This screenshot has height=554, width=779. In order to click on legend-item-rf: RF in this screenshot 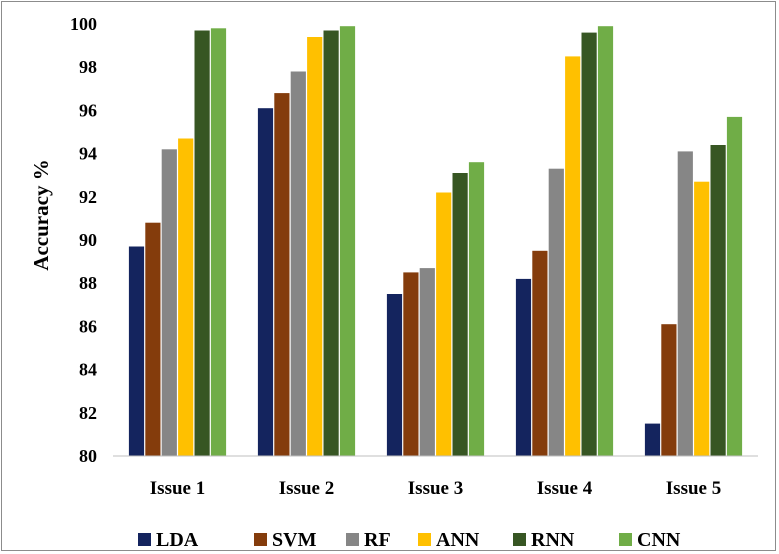, I will do `click(368, 540)`.